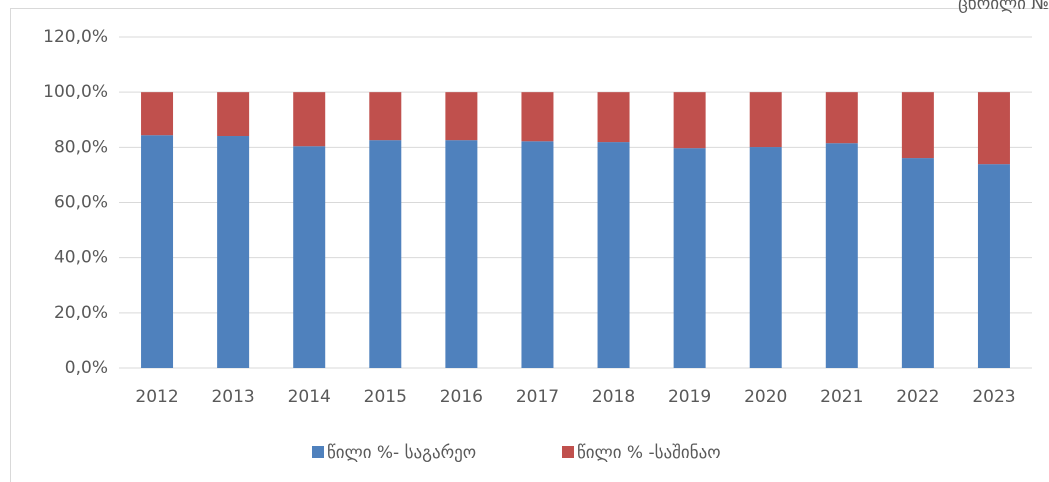 The width and height of the screenshot is (1049, 482). What do you see at coordinates (613, 397) in the screenshot?
I see `x-tick-label: 2018` at bounding box center [613, 397].